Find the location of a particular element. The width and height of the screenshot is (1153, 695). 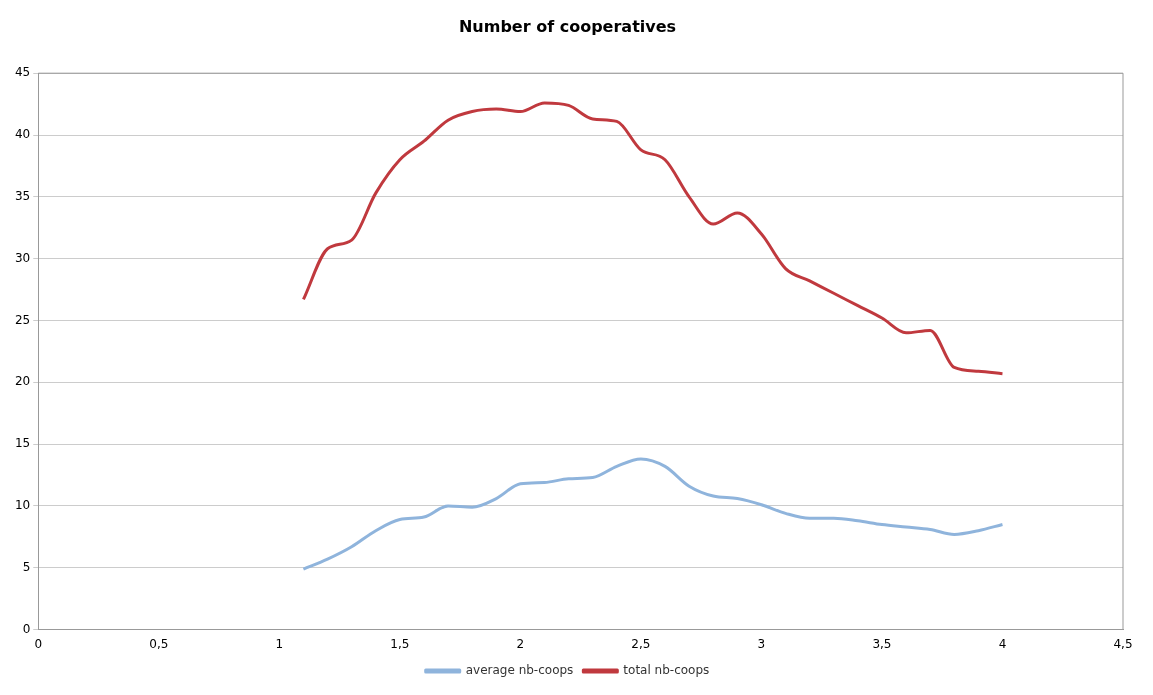

x-tick-label: 0 is located at coordinates (38, 643).